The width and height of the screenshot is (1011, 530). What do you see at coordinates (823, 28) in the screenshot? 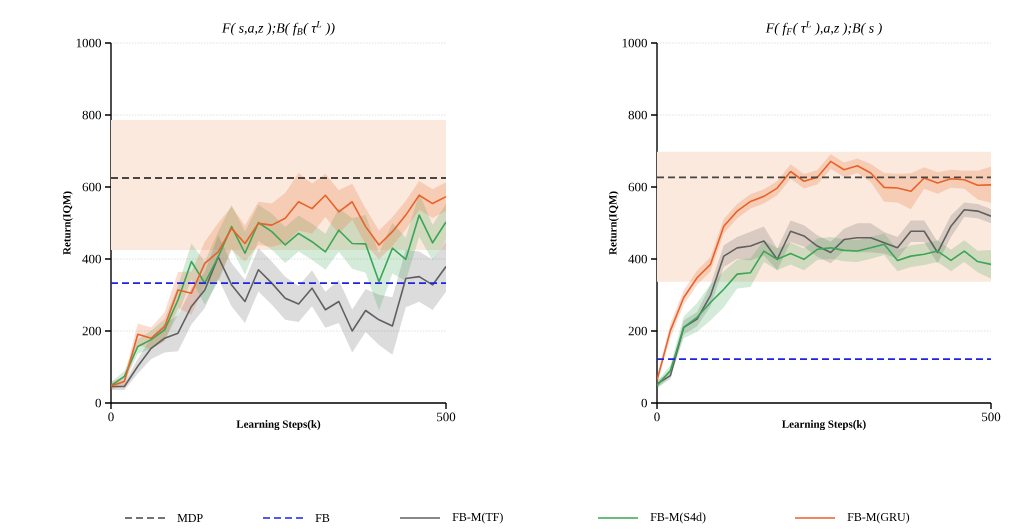
I see `chart-title: F( f$_{F}$( τ$^{L}$ ),a,z );B( s )` at bounding box center [823, 28].